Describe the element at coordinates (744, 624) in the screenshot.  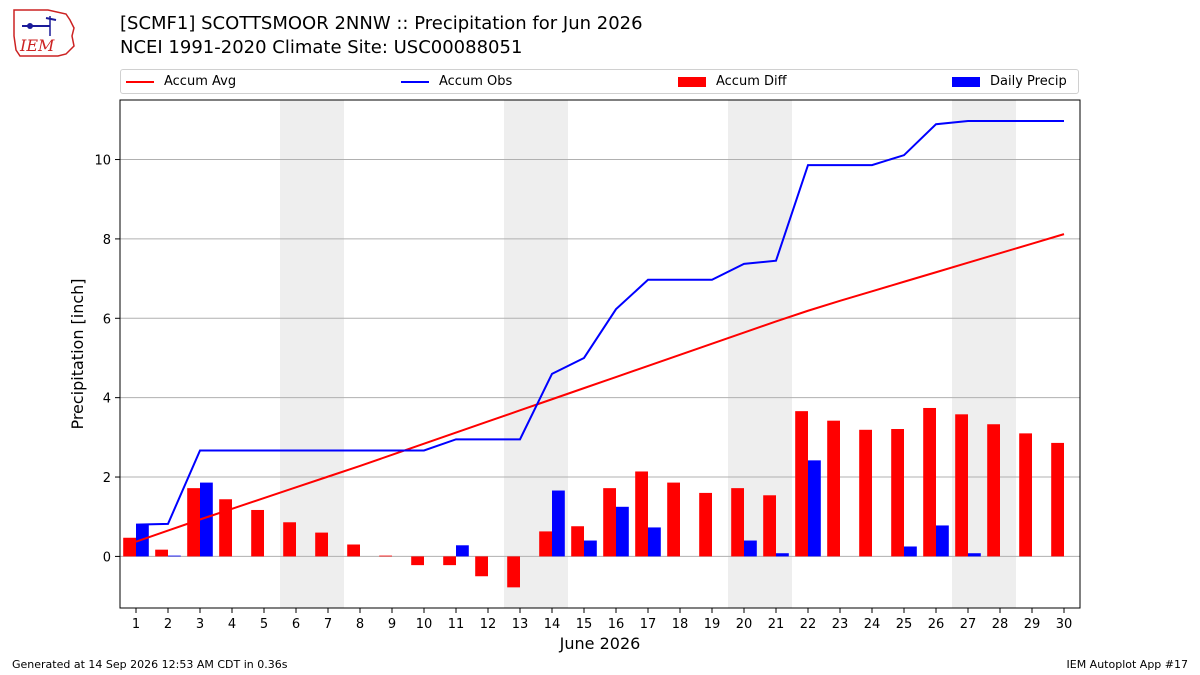
I see `x-tick-label-20: 20` at that location.